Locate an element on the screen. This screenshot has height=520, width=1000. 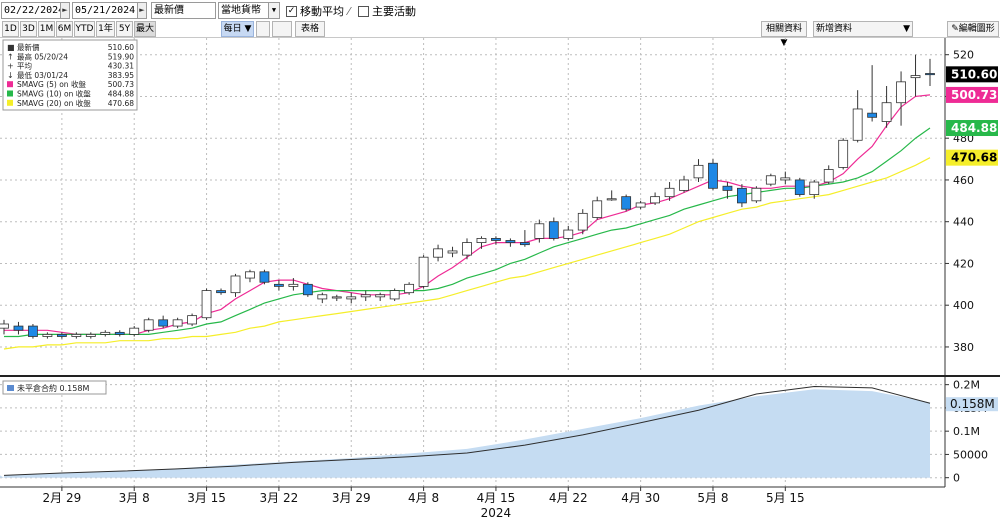
plus-marker-icon: + is located at coordinates (10, 66).